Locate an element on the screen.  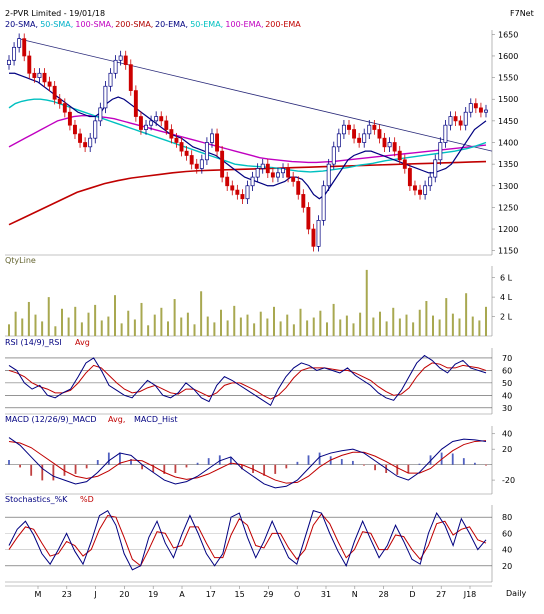
macd-line is located at coordinates (247, 463).